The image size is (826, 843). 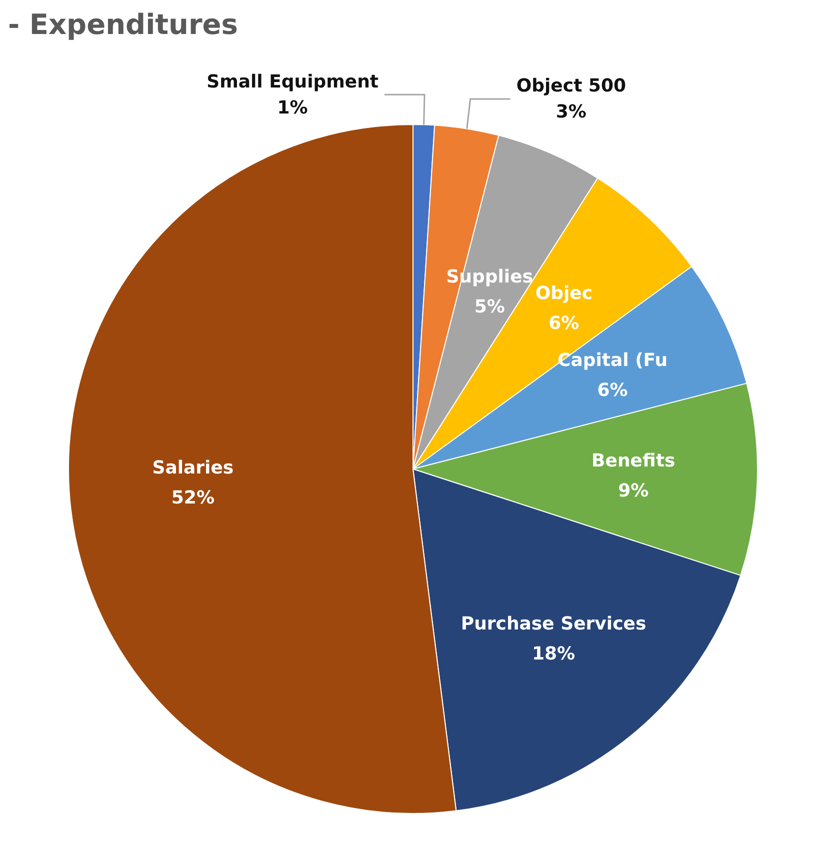 I want to click on slice-label: Objec, so click(x=564, y=293).